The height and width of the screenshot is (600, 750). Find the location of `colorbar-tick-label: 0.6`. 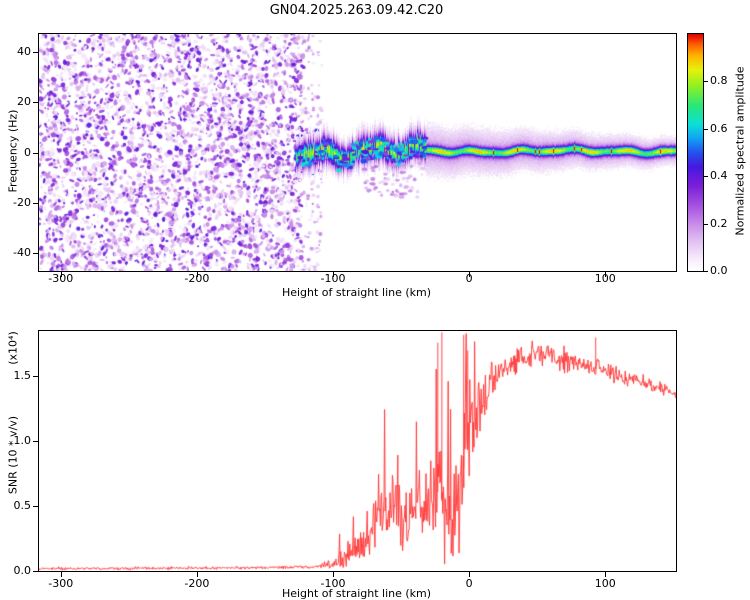

colorbar-tick-label: 0.6 is located at coordinates (719, 128).